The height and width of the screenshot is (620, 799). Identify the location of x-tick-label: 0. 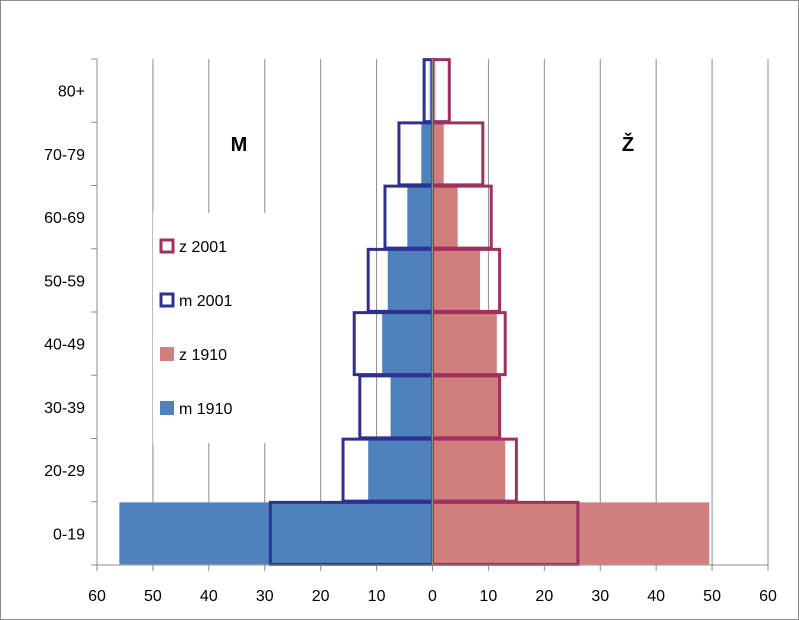
(432, 596).